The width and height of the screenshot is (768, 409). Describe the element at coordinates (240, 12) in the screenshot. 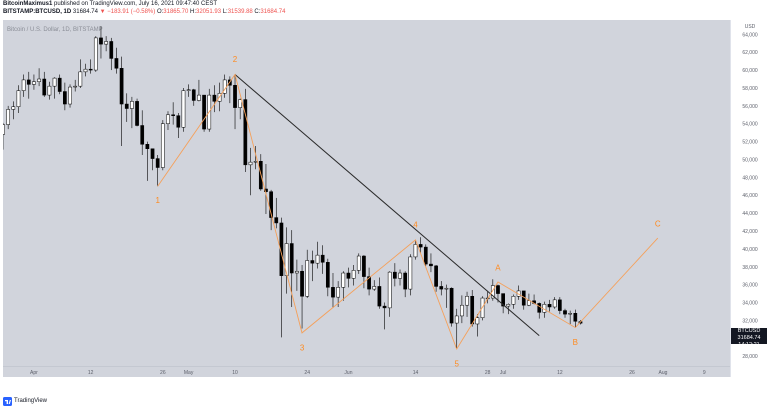

I see `low-value: 31539.88` at that location.